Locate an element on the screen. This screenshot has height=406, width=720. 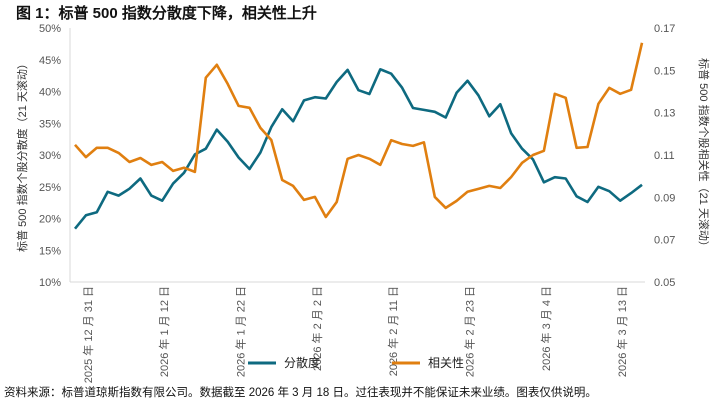
y-axis-title: 标普 500 指数个股分散度（21 天滚动） is located at coordinates (22, 155).